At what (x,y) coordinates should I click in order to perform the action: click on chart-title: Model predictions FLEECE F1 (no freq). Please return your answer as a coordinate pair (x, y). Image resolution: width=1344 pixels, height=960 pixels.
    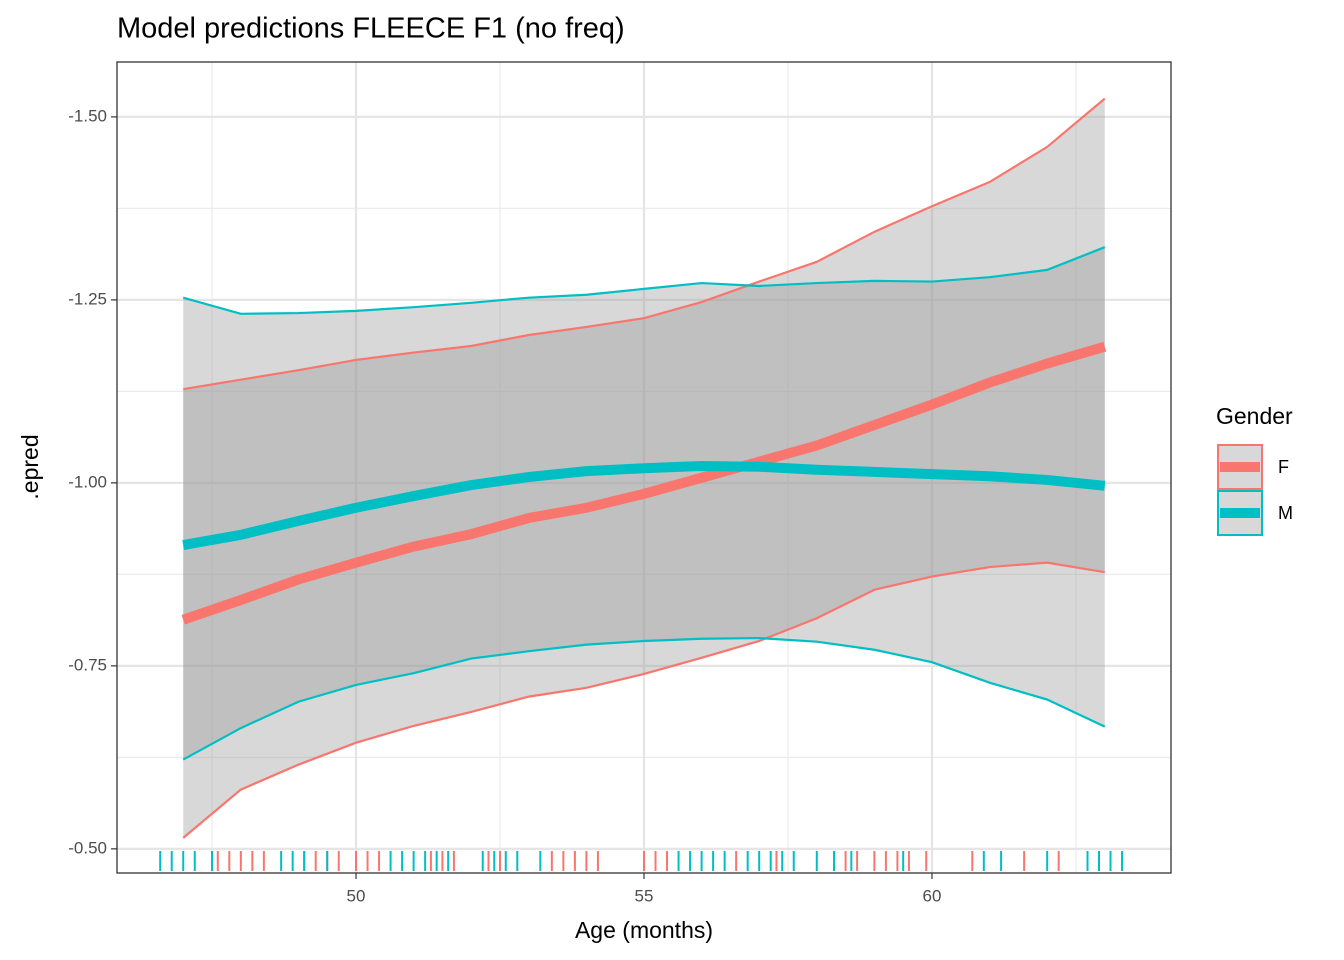
    Looking at the image, I should click on (371, 29).